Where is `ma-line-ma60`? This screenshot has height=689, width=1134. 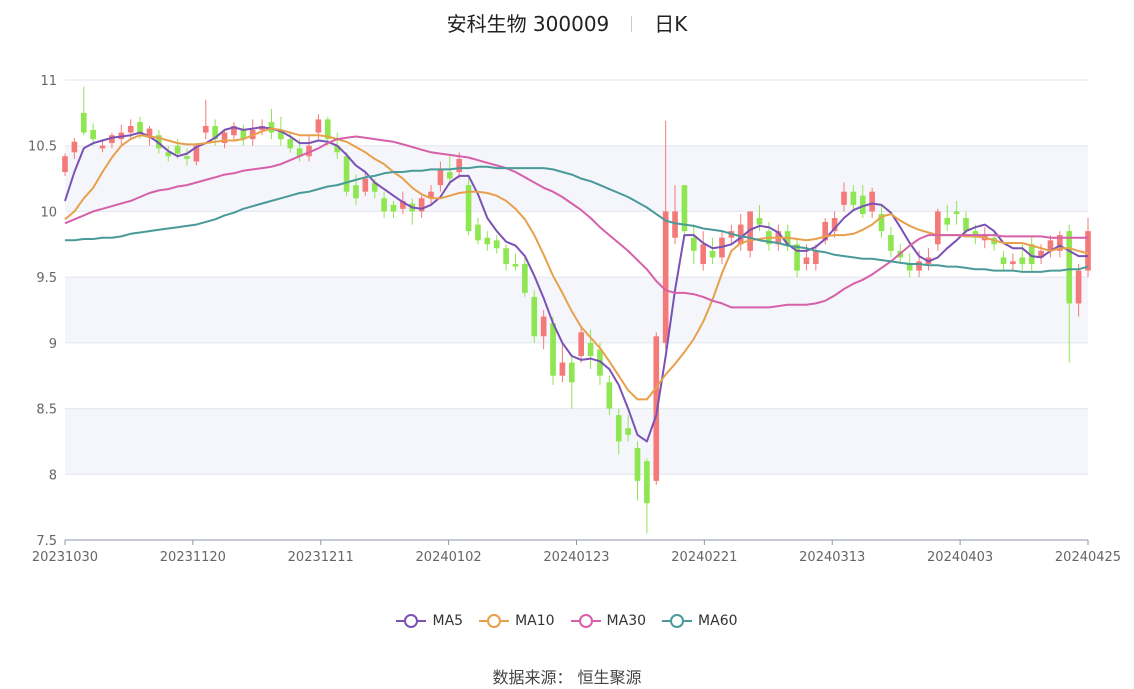 ma-line-ma60 is located at coordinates (577, 219).